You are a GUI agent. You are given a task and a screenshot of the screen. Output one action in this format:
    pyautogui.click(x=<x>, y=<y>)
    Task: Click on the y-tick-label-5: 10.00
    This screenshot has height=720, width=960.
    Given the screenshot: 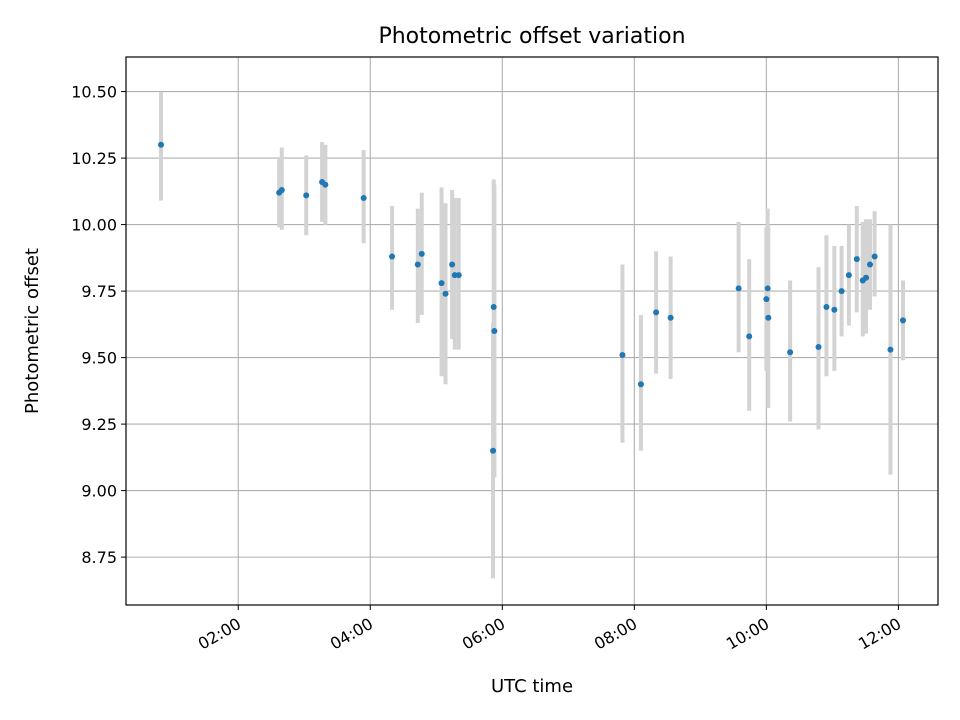 What is the action you would take?
    pyautogui.click(x=94, y=225)
    